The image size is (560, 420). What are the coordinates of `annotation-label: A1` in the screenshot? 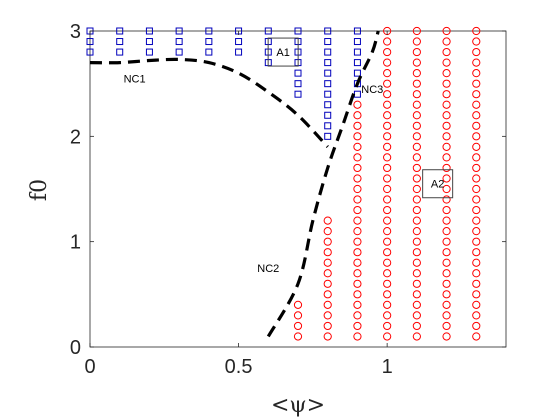 It's located at (282, 53).